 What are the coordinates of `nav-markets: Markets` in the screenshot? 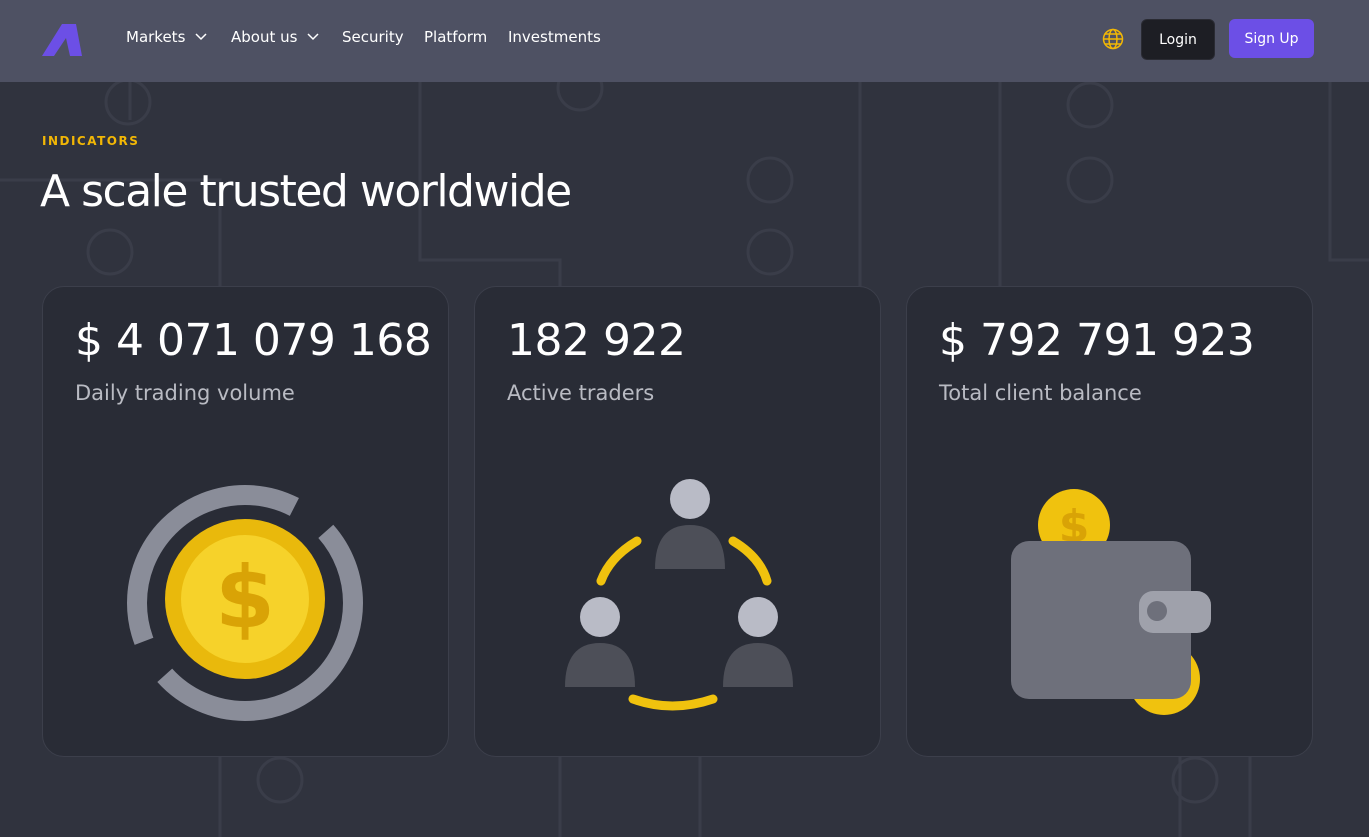 It's located at (166, 37).